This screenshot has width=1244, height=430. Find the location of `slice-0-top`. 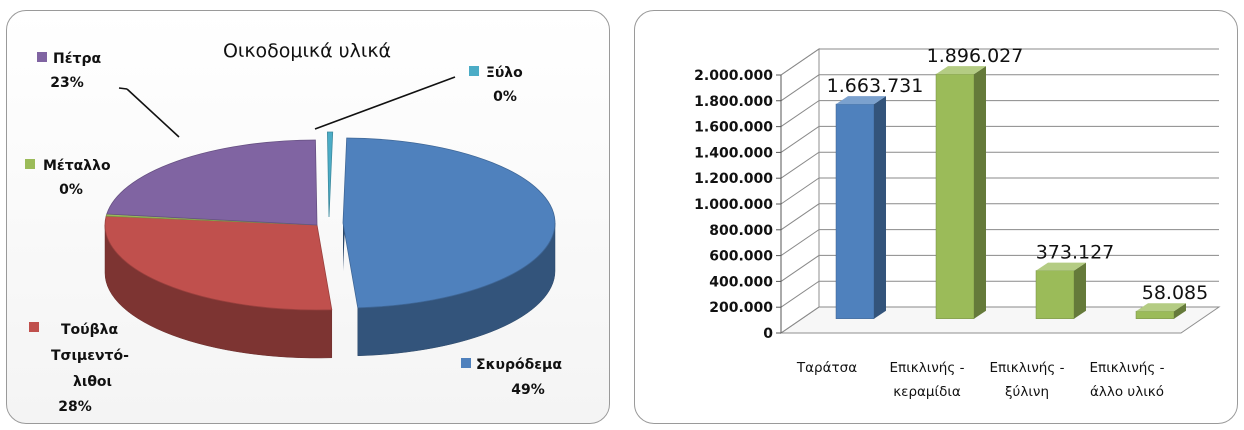

slice-0-top is located at coordinates (449, 223).